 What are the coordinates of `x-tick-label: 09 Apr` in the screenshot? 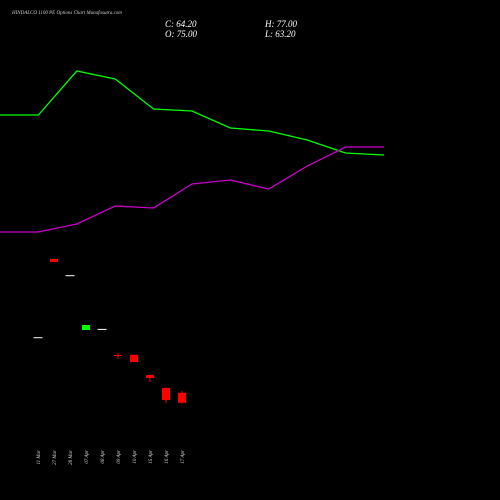 It's located at (119, 457).